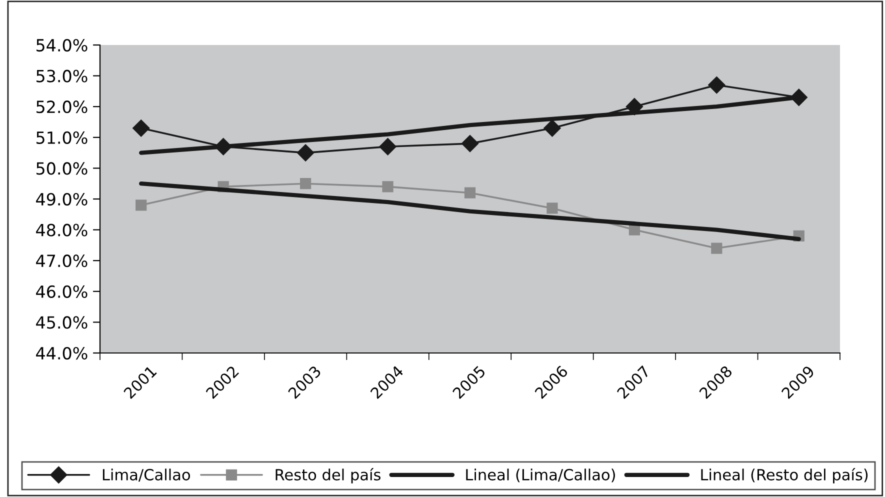 Image resolution: width=885 pixels, height=497 pixels. Describe the element at coordinates (328, 476) in the screenshot. I see `legend-label: Resto del país` at that location.